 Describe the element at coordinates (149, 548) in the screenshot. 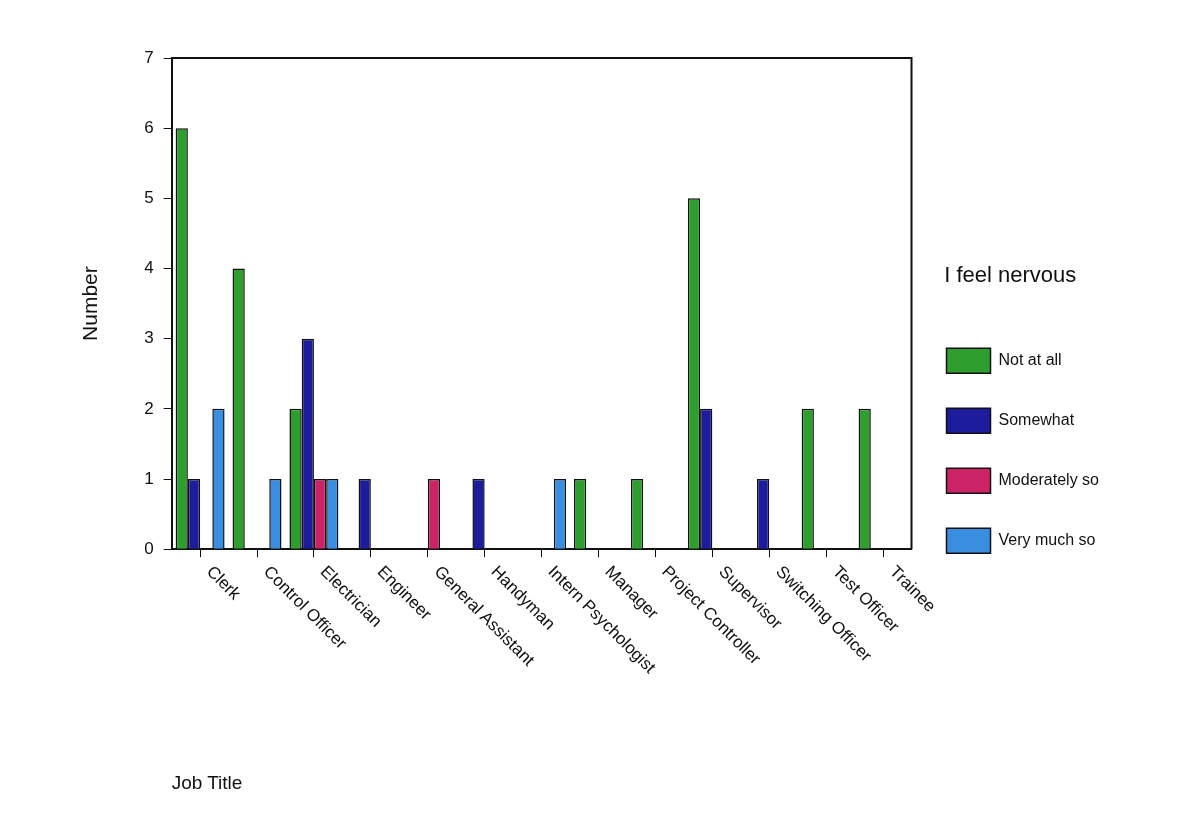

I see `y-tick-label: 0` at that location.